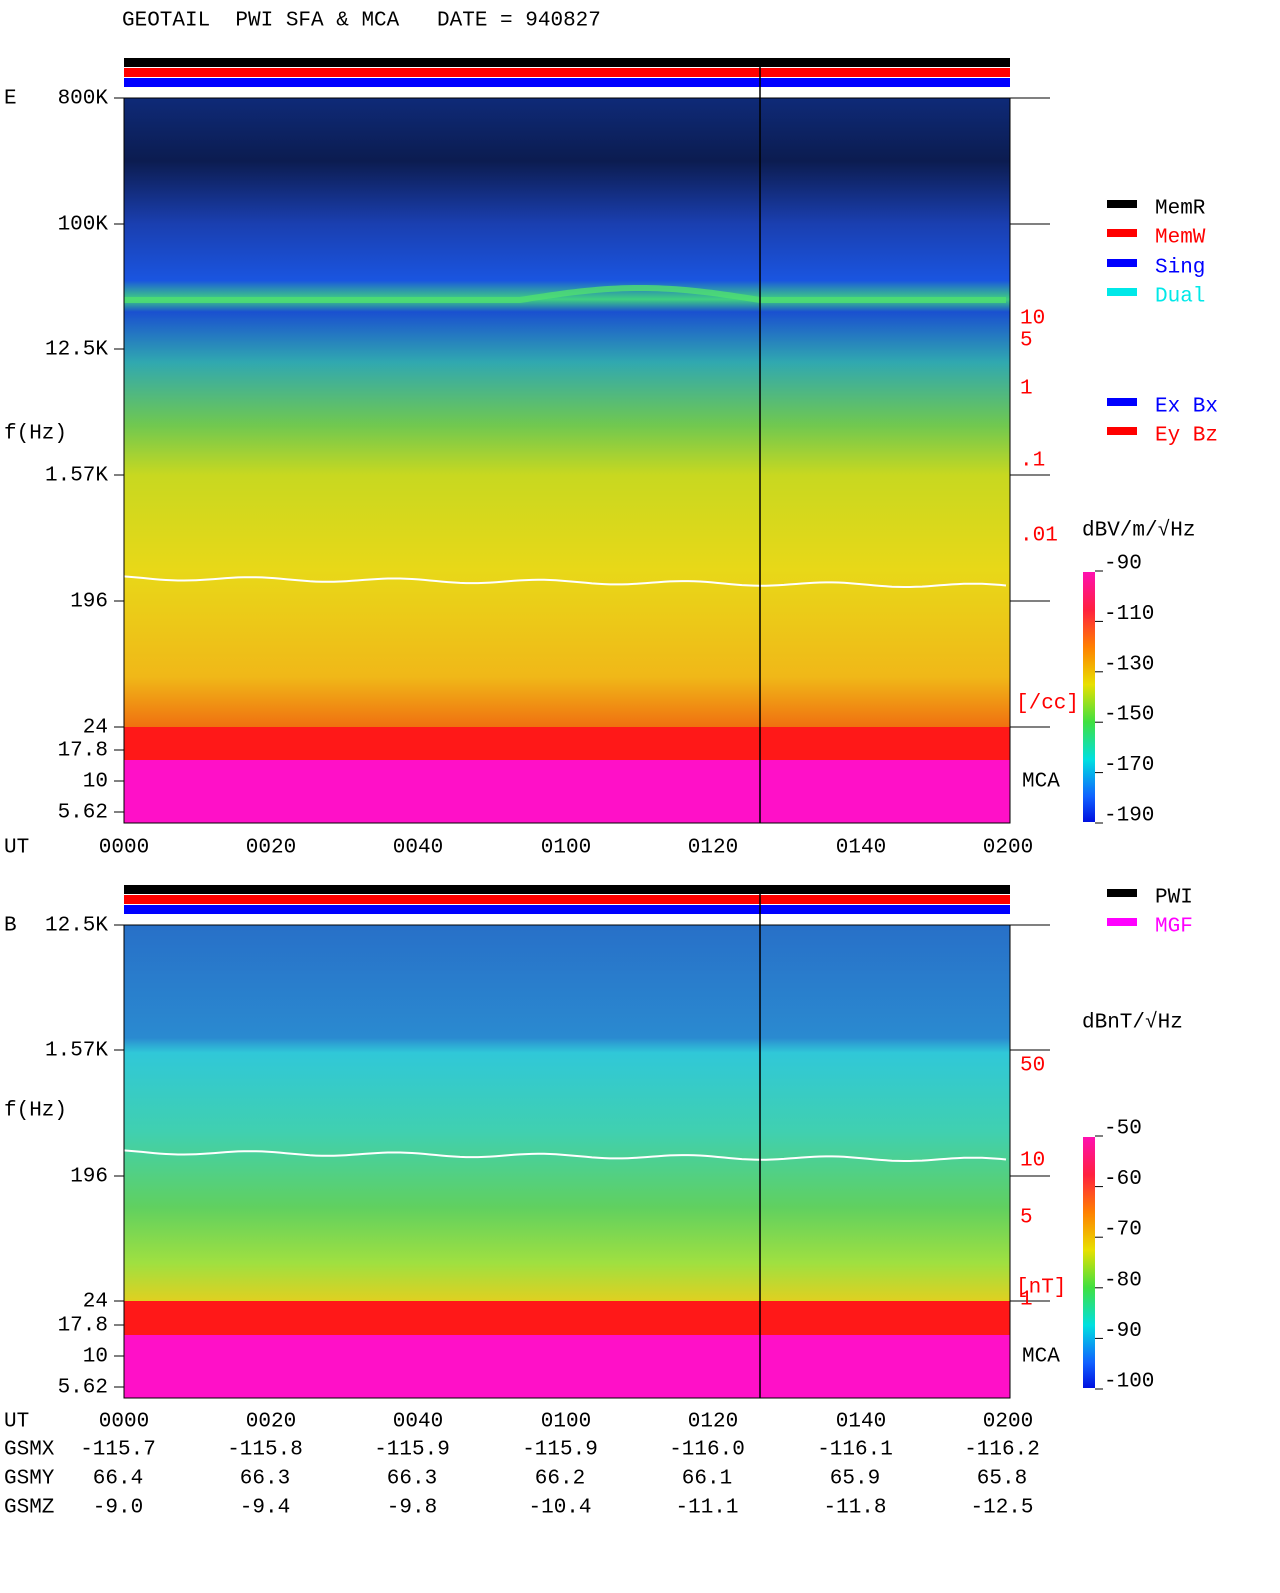 Image resolution: width=1280 pixels, height=1593 pixels. What do you see at coordinates (1026, 389) in the screenshot?
I see `density-scale: 1` at bounding box center [1026, 389].